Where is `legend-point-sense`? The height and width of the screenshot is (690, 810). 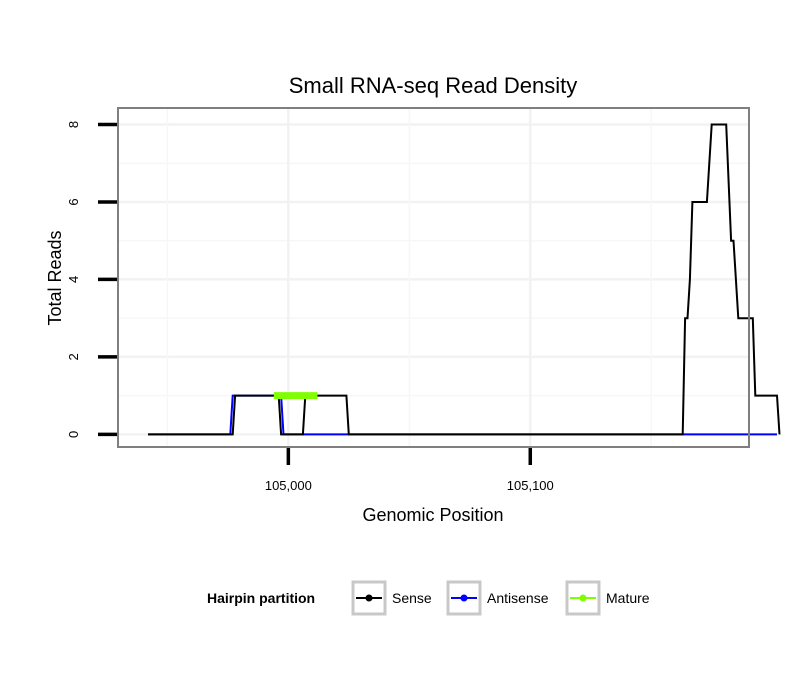 legend-point-sense is located at coordinates (369, 598).